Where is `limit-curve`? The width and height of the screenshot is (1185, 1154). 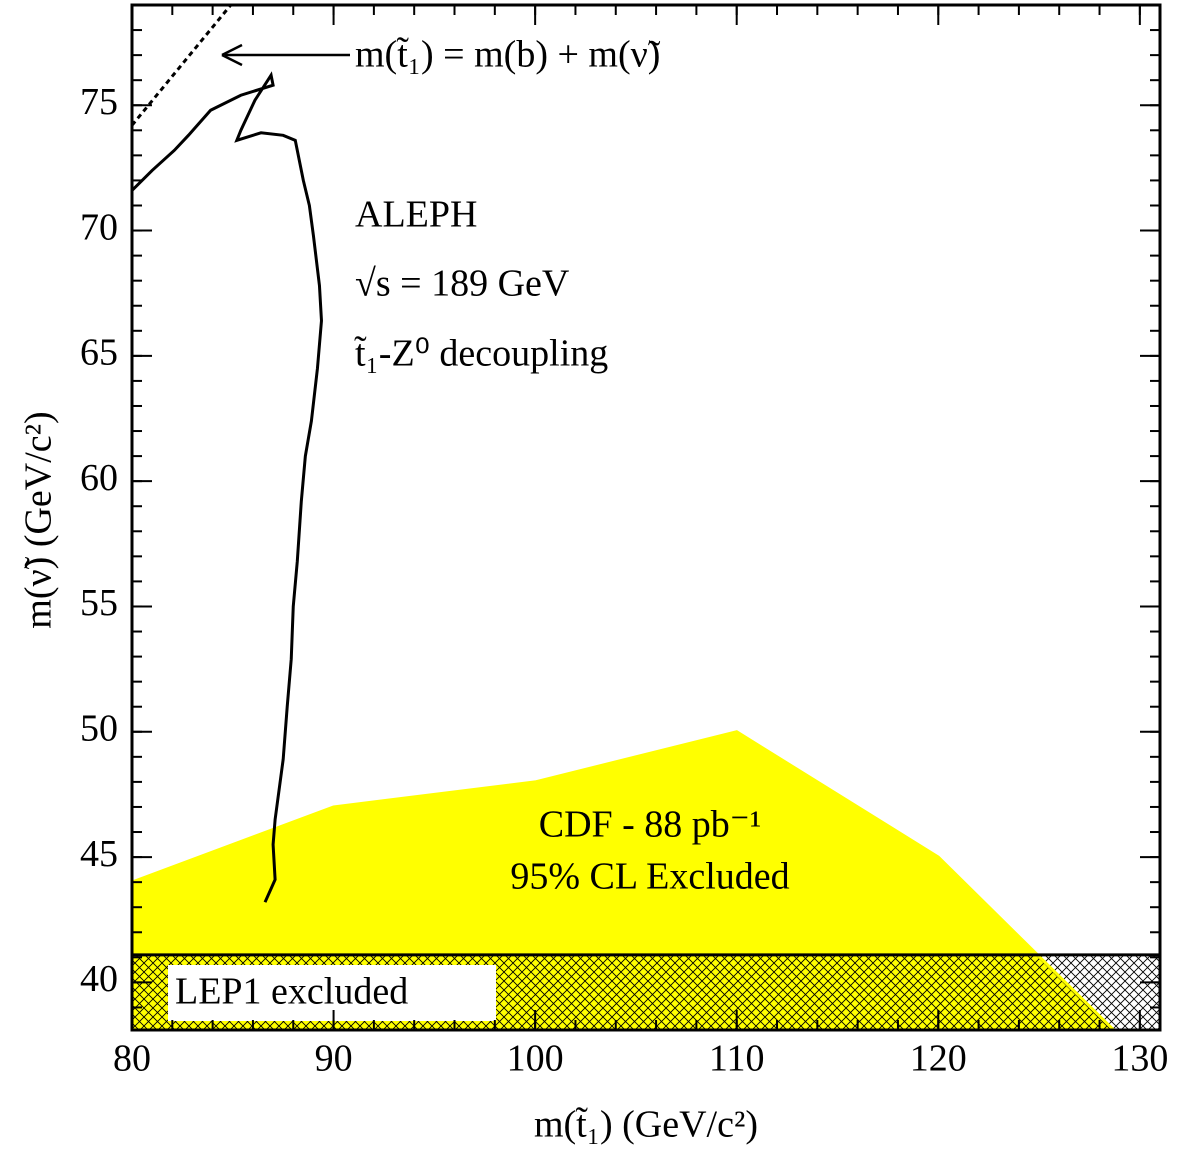 limit-curve is located at coordinates (227, 487).